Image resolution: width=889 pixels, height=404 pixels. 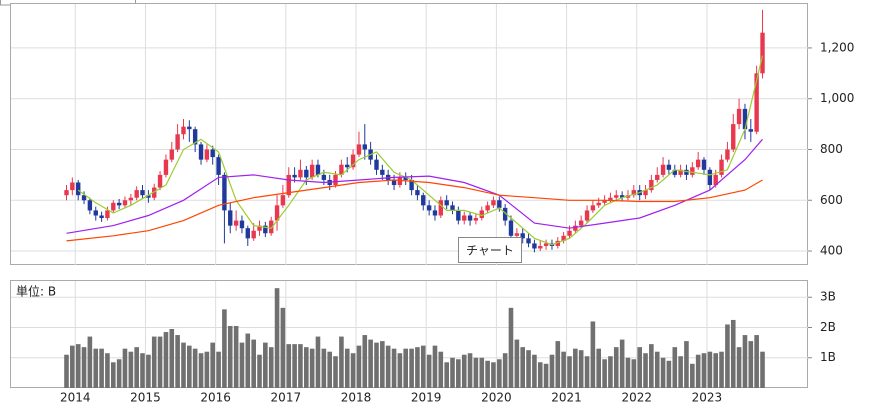 What do you see at coordinates (356, 397) in the screenshot?
I see `x-tick-label: 2018` at bounding box center [356, 397].